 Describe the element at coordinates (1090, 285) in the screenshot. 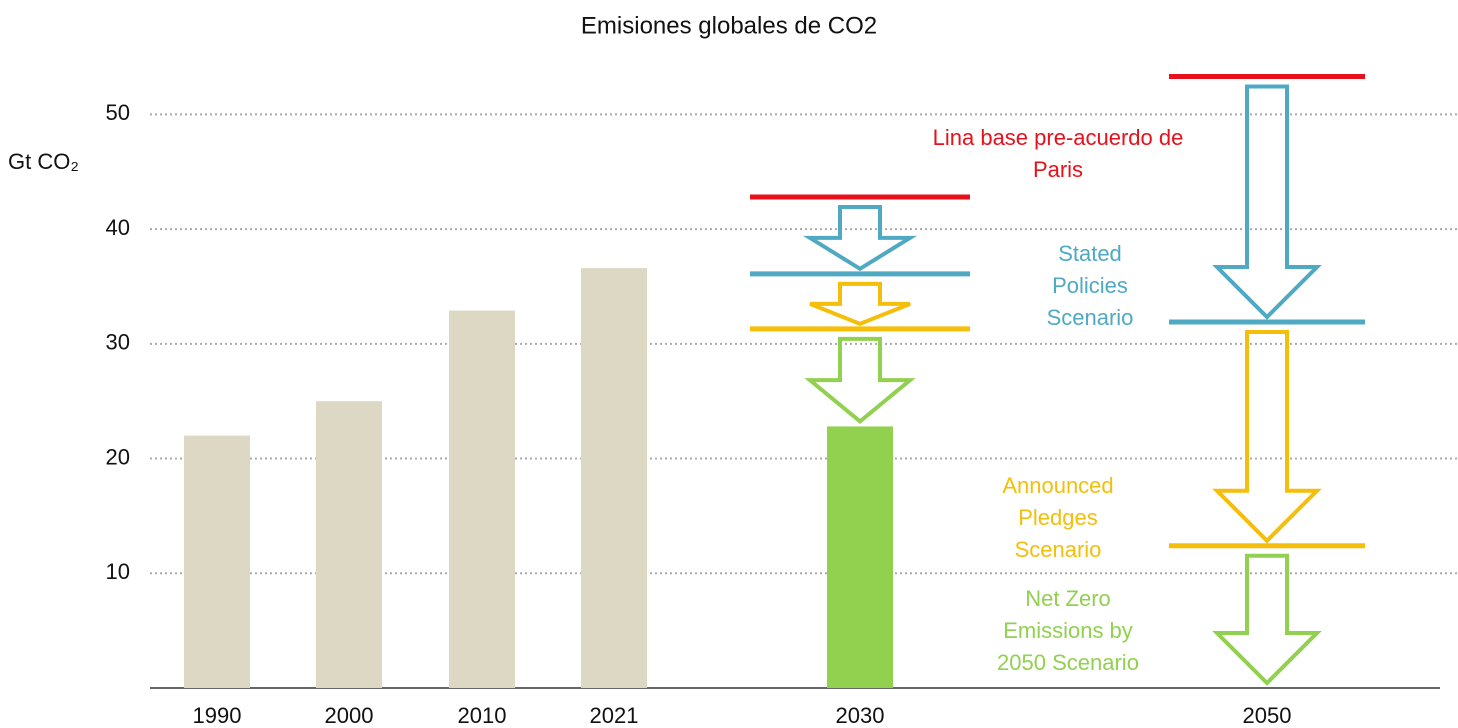

I see `scenario-label: Stated Policies Scenario` at that location.